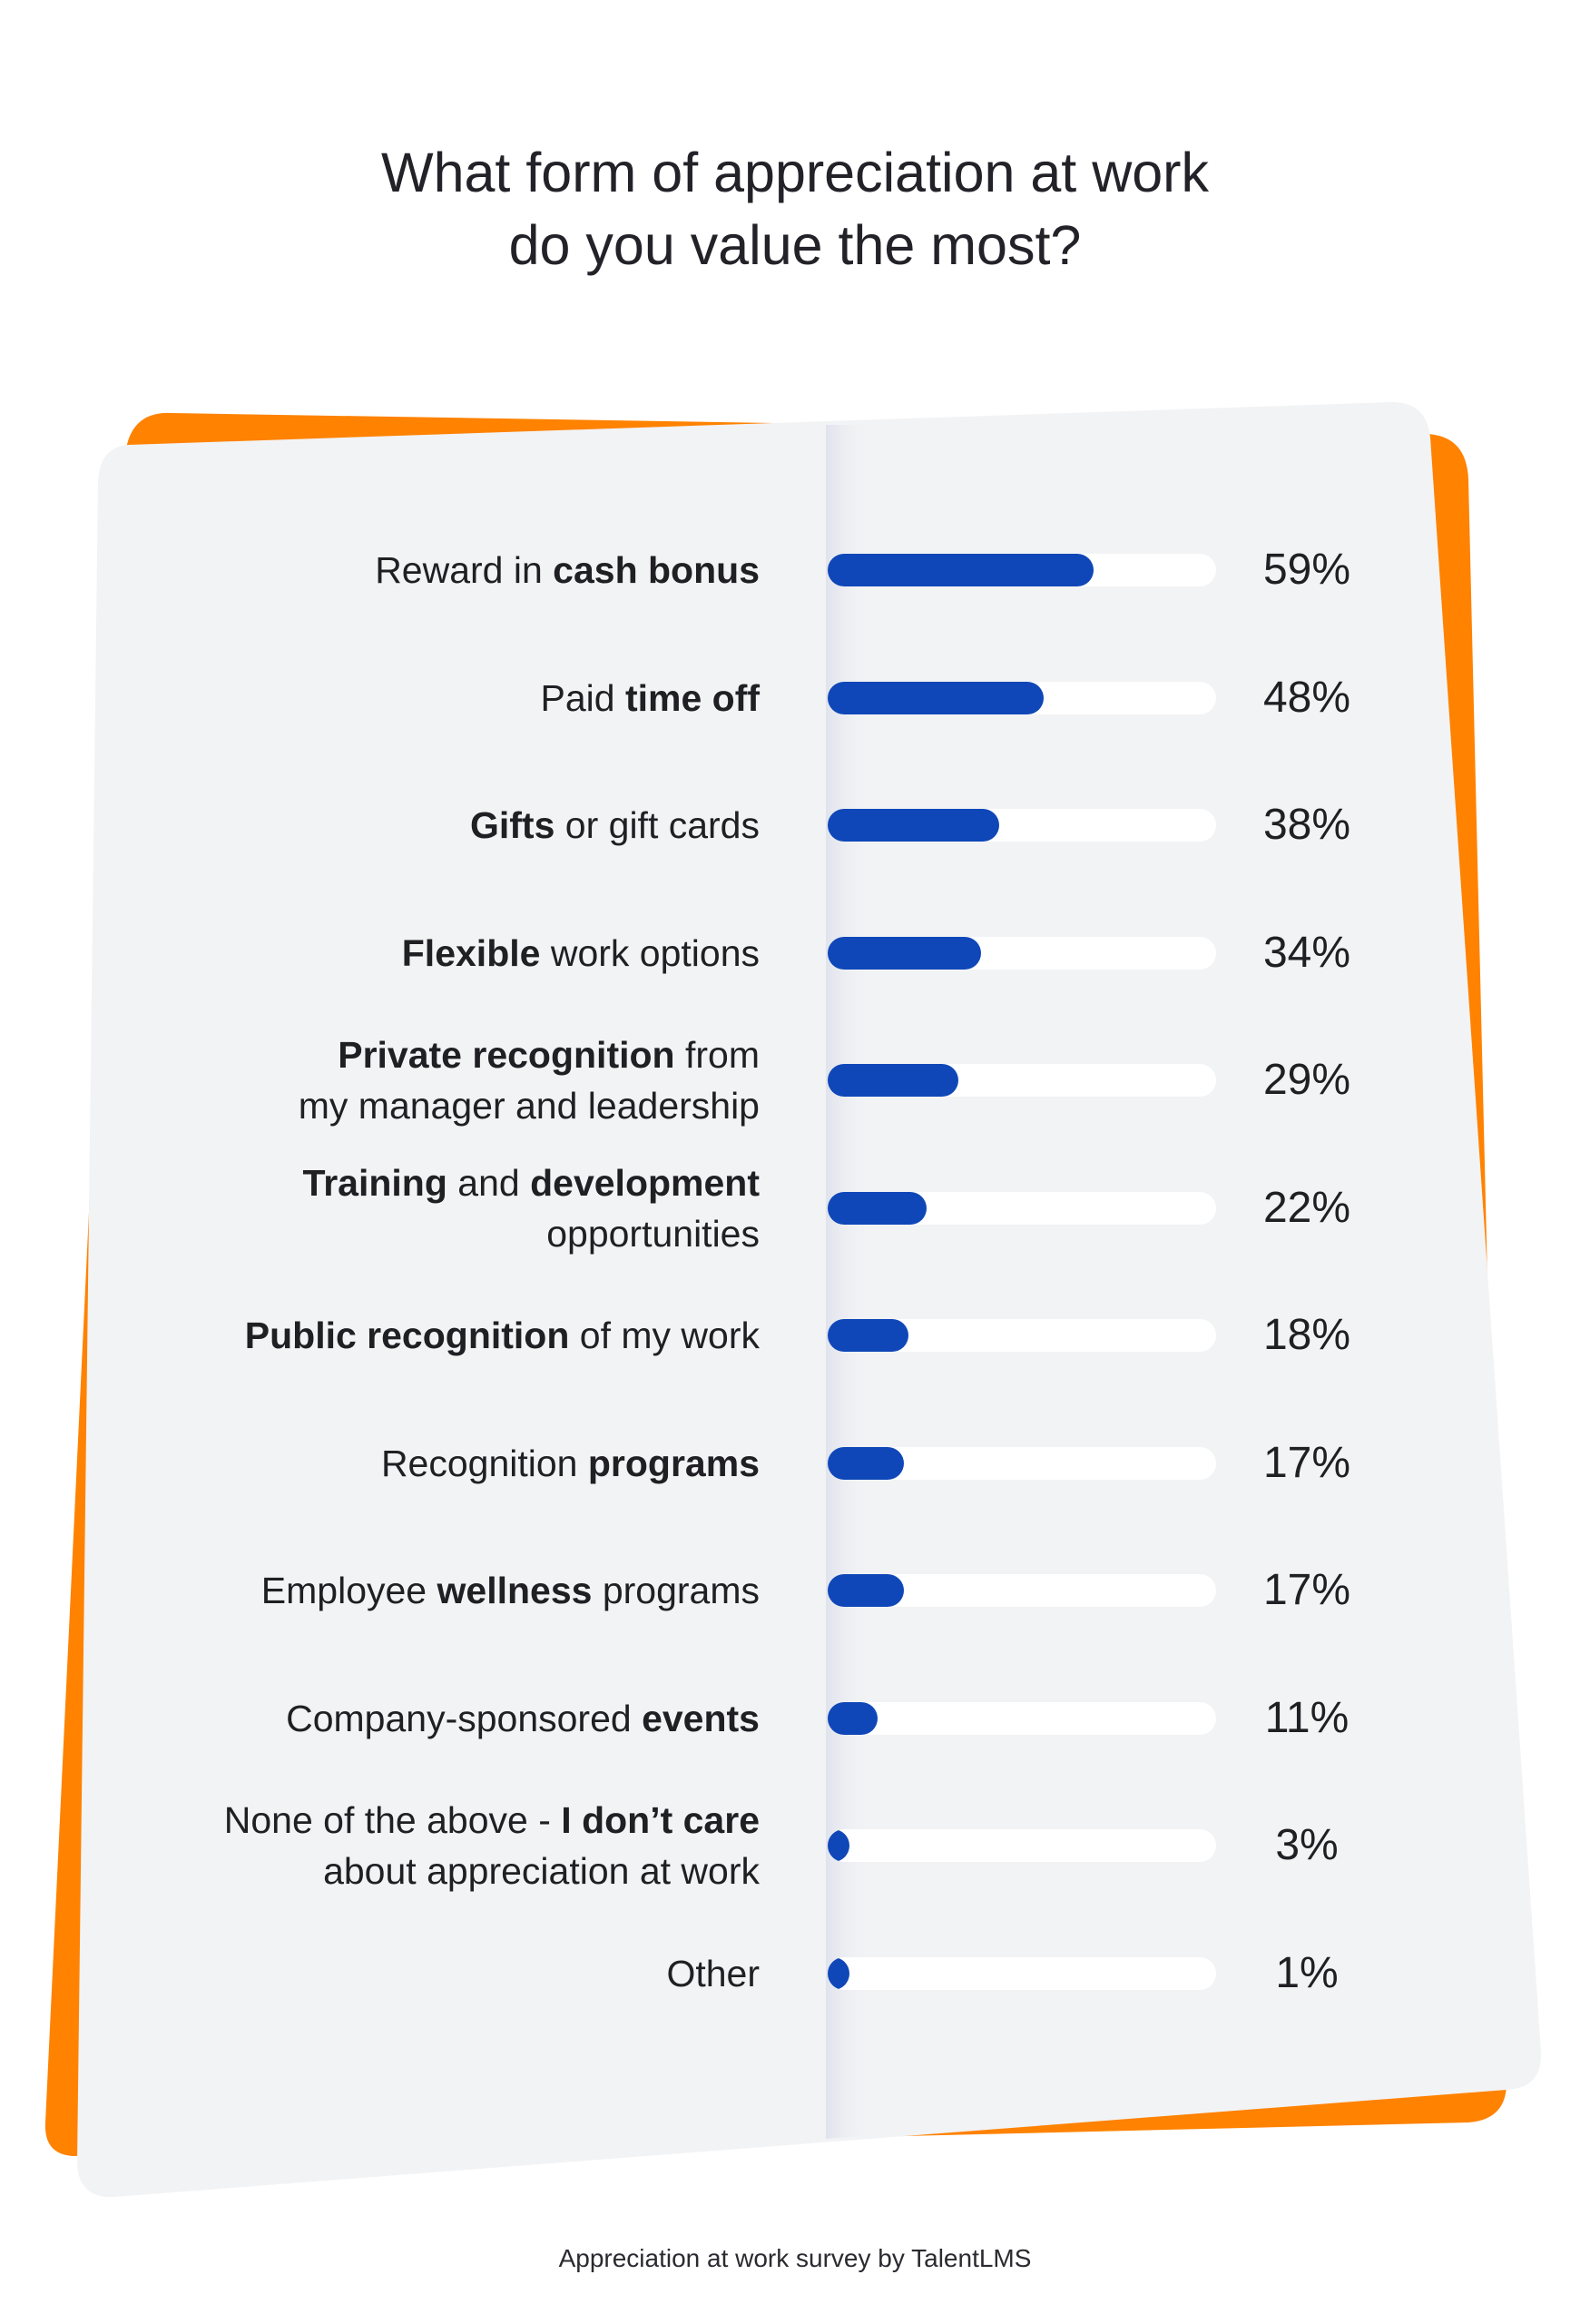  I want to click on category-label: Paid time off, so click(650, 697).